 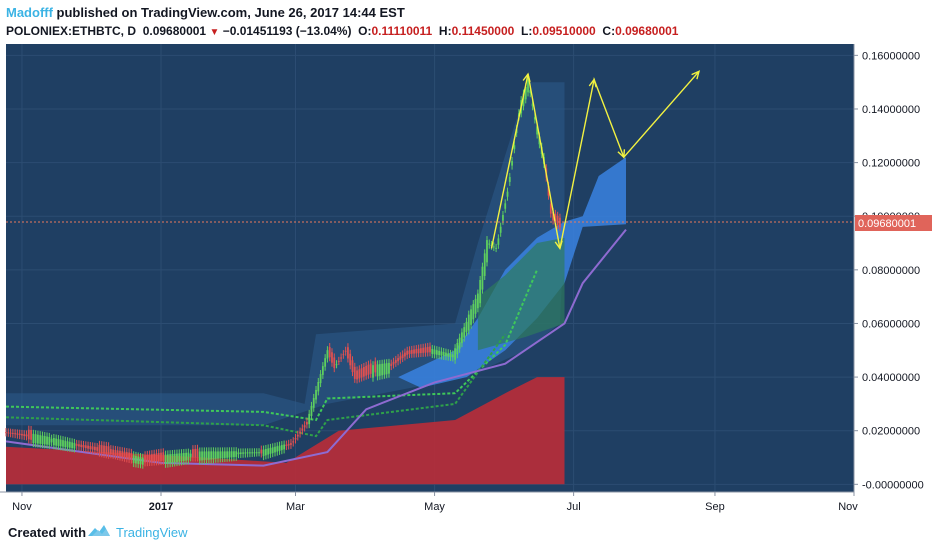 I want to click on time-axis-ticks: Nov 2017 Mar May Jul Sep Nov, so click(x=435, y=502).